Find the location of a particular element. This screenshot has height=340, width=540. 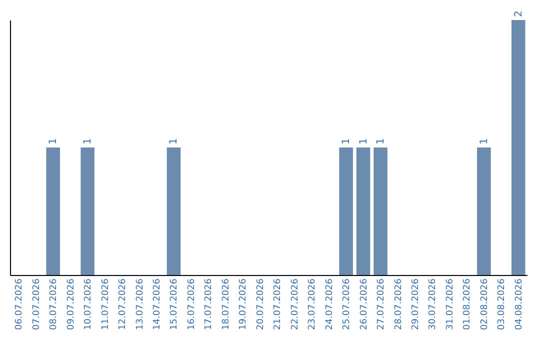

x-tick-label: 29.07.2026 is located at coordinates (415, 304).